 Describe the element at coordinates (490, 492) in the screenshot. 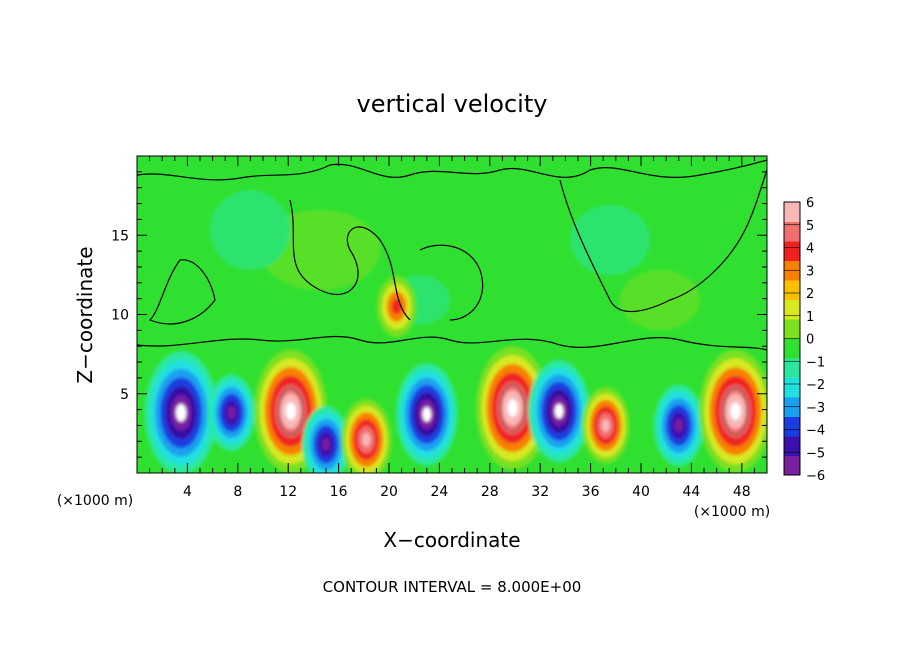

I see `x-tick-label: 28` at that location.